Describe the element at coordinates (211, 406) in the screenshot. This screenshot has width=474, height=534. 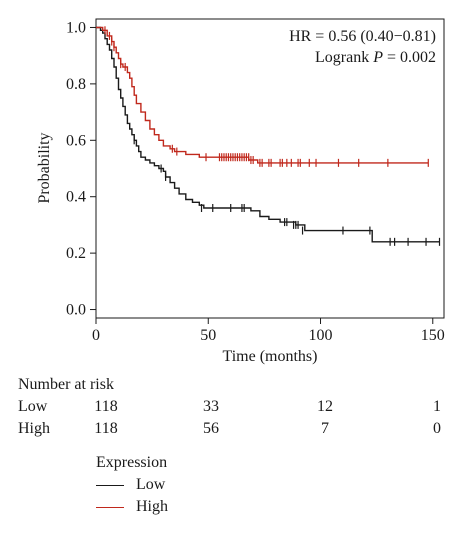
I see `risk-count: 33` at that location.